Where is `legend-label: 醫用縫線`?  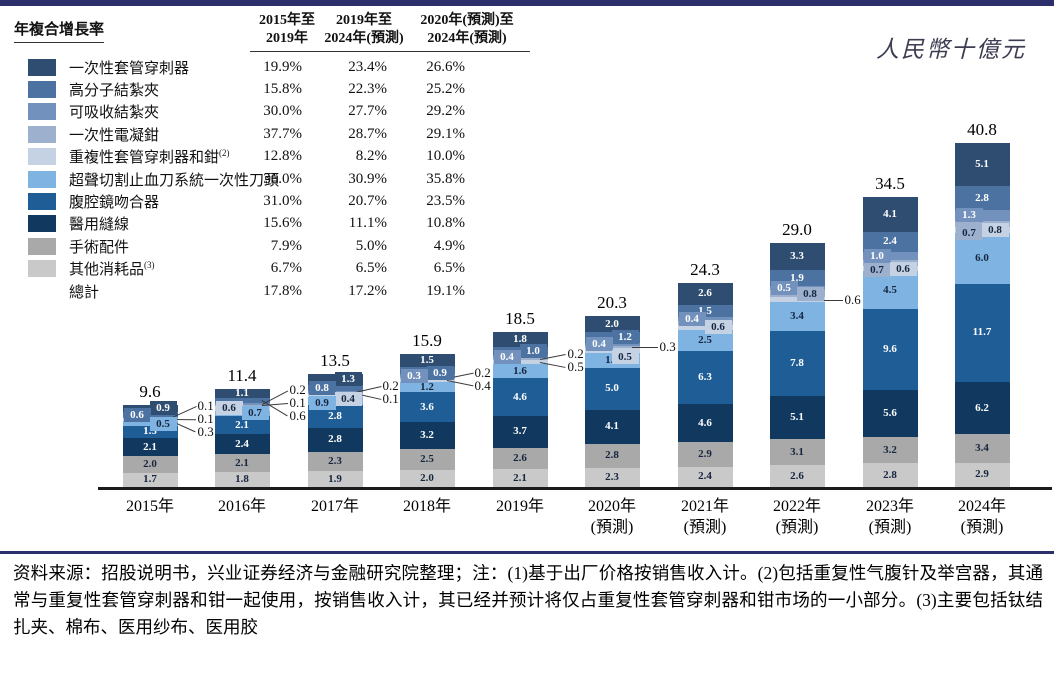
legend-label: 醫用縫線 is located at coordinates (99, 225).